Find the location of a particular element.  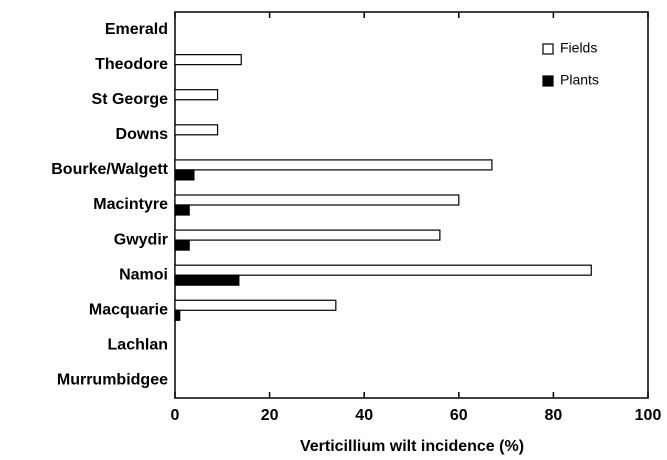

x-tick-label: 60 is located at coordinates (459, 415).